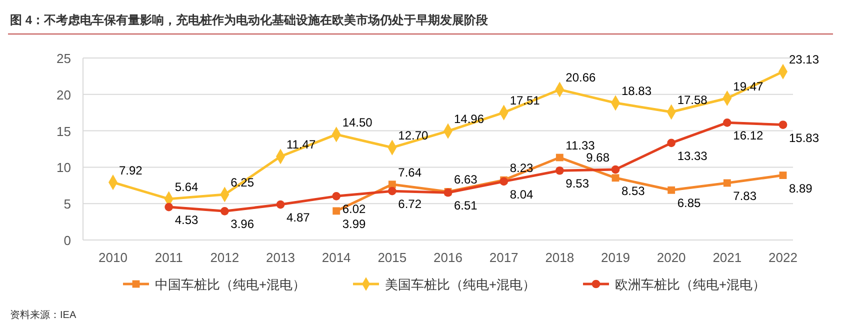  What do you see at coordinates (354, 223) in the screenshot?
I see `data-label: 3.99` at bounding box center [354, 223].